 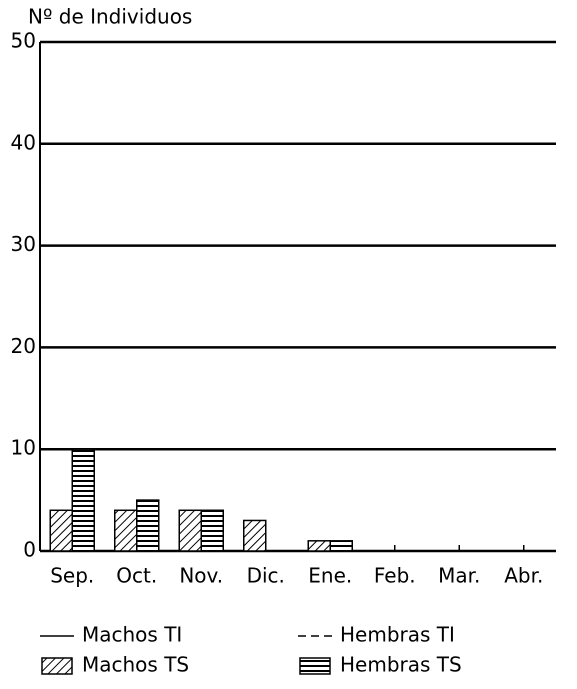 I want to click on y-tick-label: 10, so click(x=23, y=448).